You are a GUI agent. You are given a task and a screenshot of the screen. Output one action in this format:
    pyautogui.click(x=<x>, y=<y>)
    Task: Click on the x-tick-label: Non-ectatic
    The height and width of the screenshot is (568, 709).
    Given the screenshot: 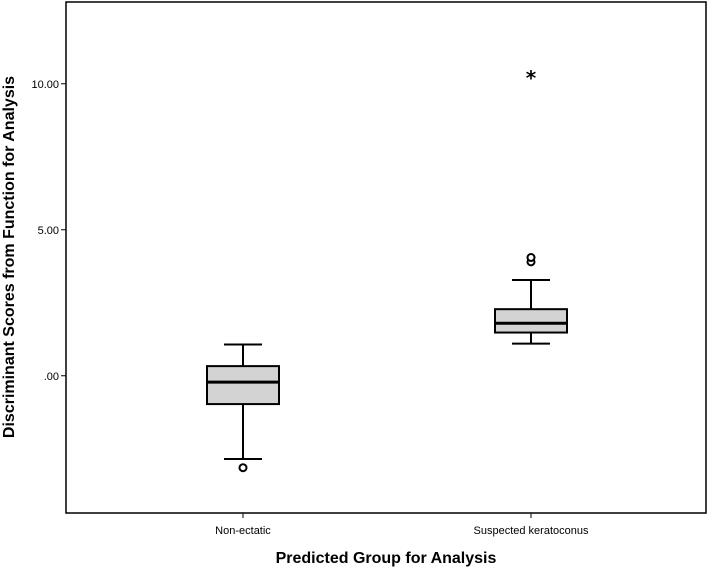 What is the action you would take?
    pyautogui.click(x=243, y=531)
    